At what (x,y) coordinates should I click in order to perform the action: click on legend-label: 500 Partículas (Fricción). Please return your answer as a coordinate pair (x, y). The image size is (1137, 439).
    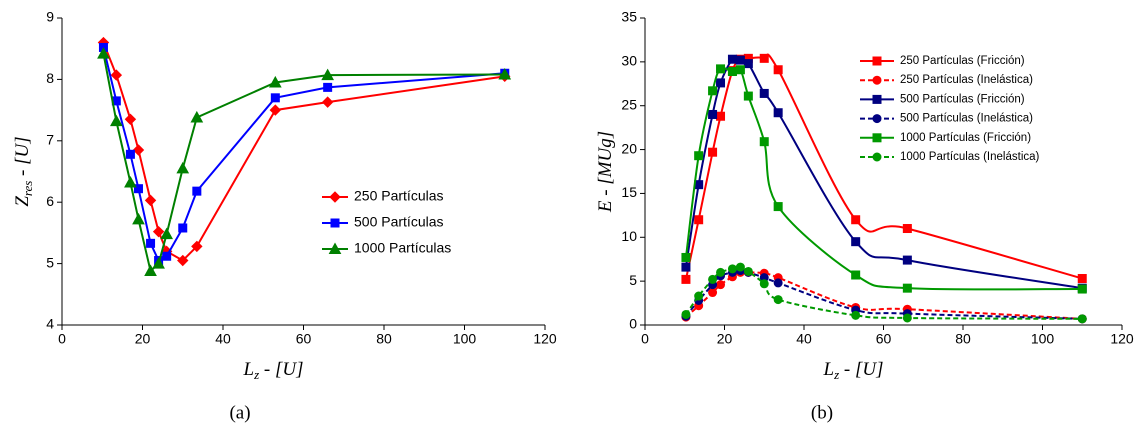
    Looking at the image, I should click on (962, 99).